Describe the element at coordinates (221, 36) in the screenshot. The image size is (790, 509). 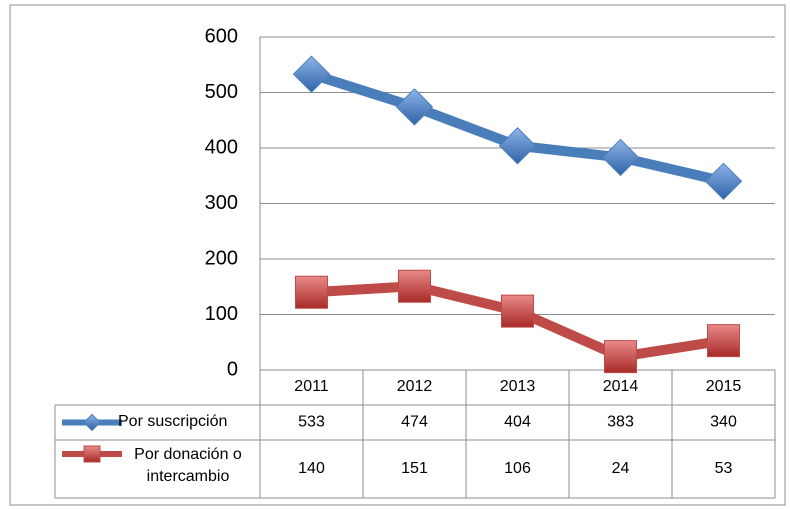
I see `y-tick-label: 600` at that location.